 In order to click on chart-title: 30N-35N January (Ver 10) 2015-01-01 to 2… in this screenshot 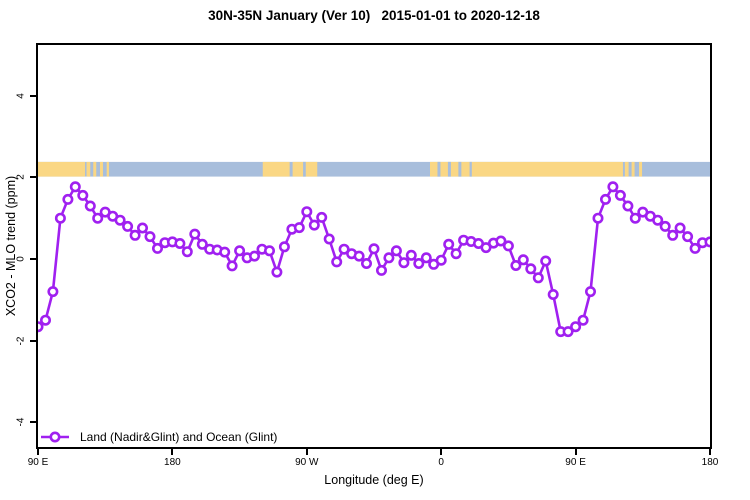, I will do `click(374, 15)`.